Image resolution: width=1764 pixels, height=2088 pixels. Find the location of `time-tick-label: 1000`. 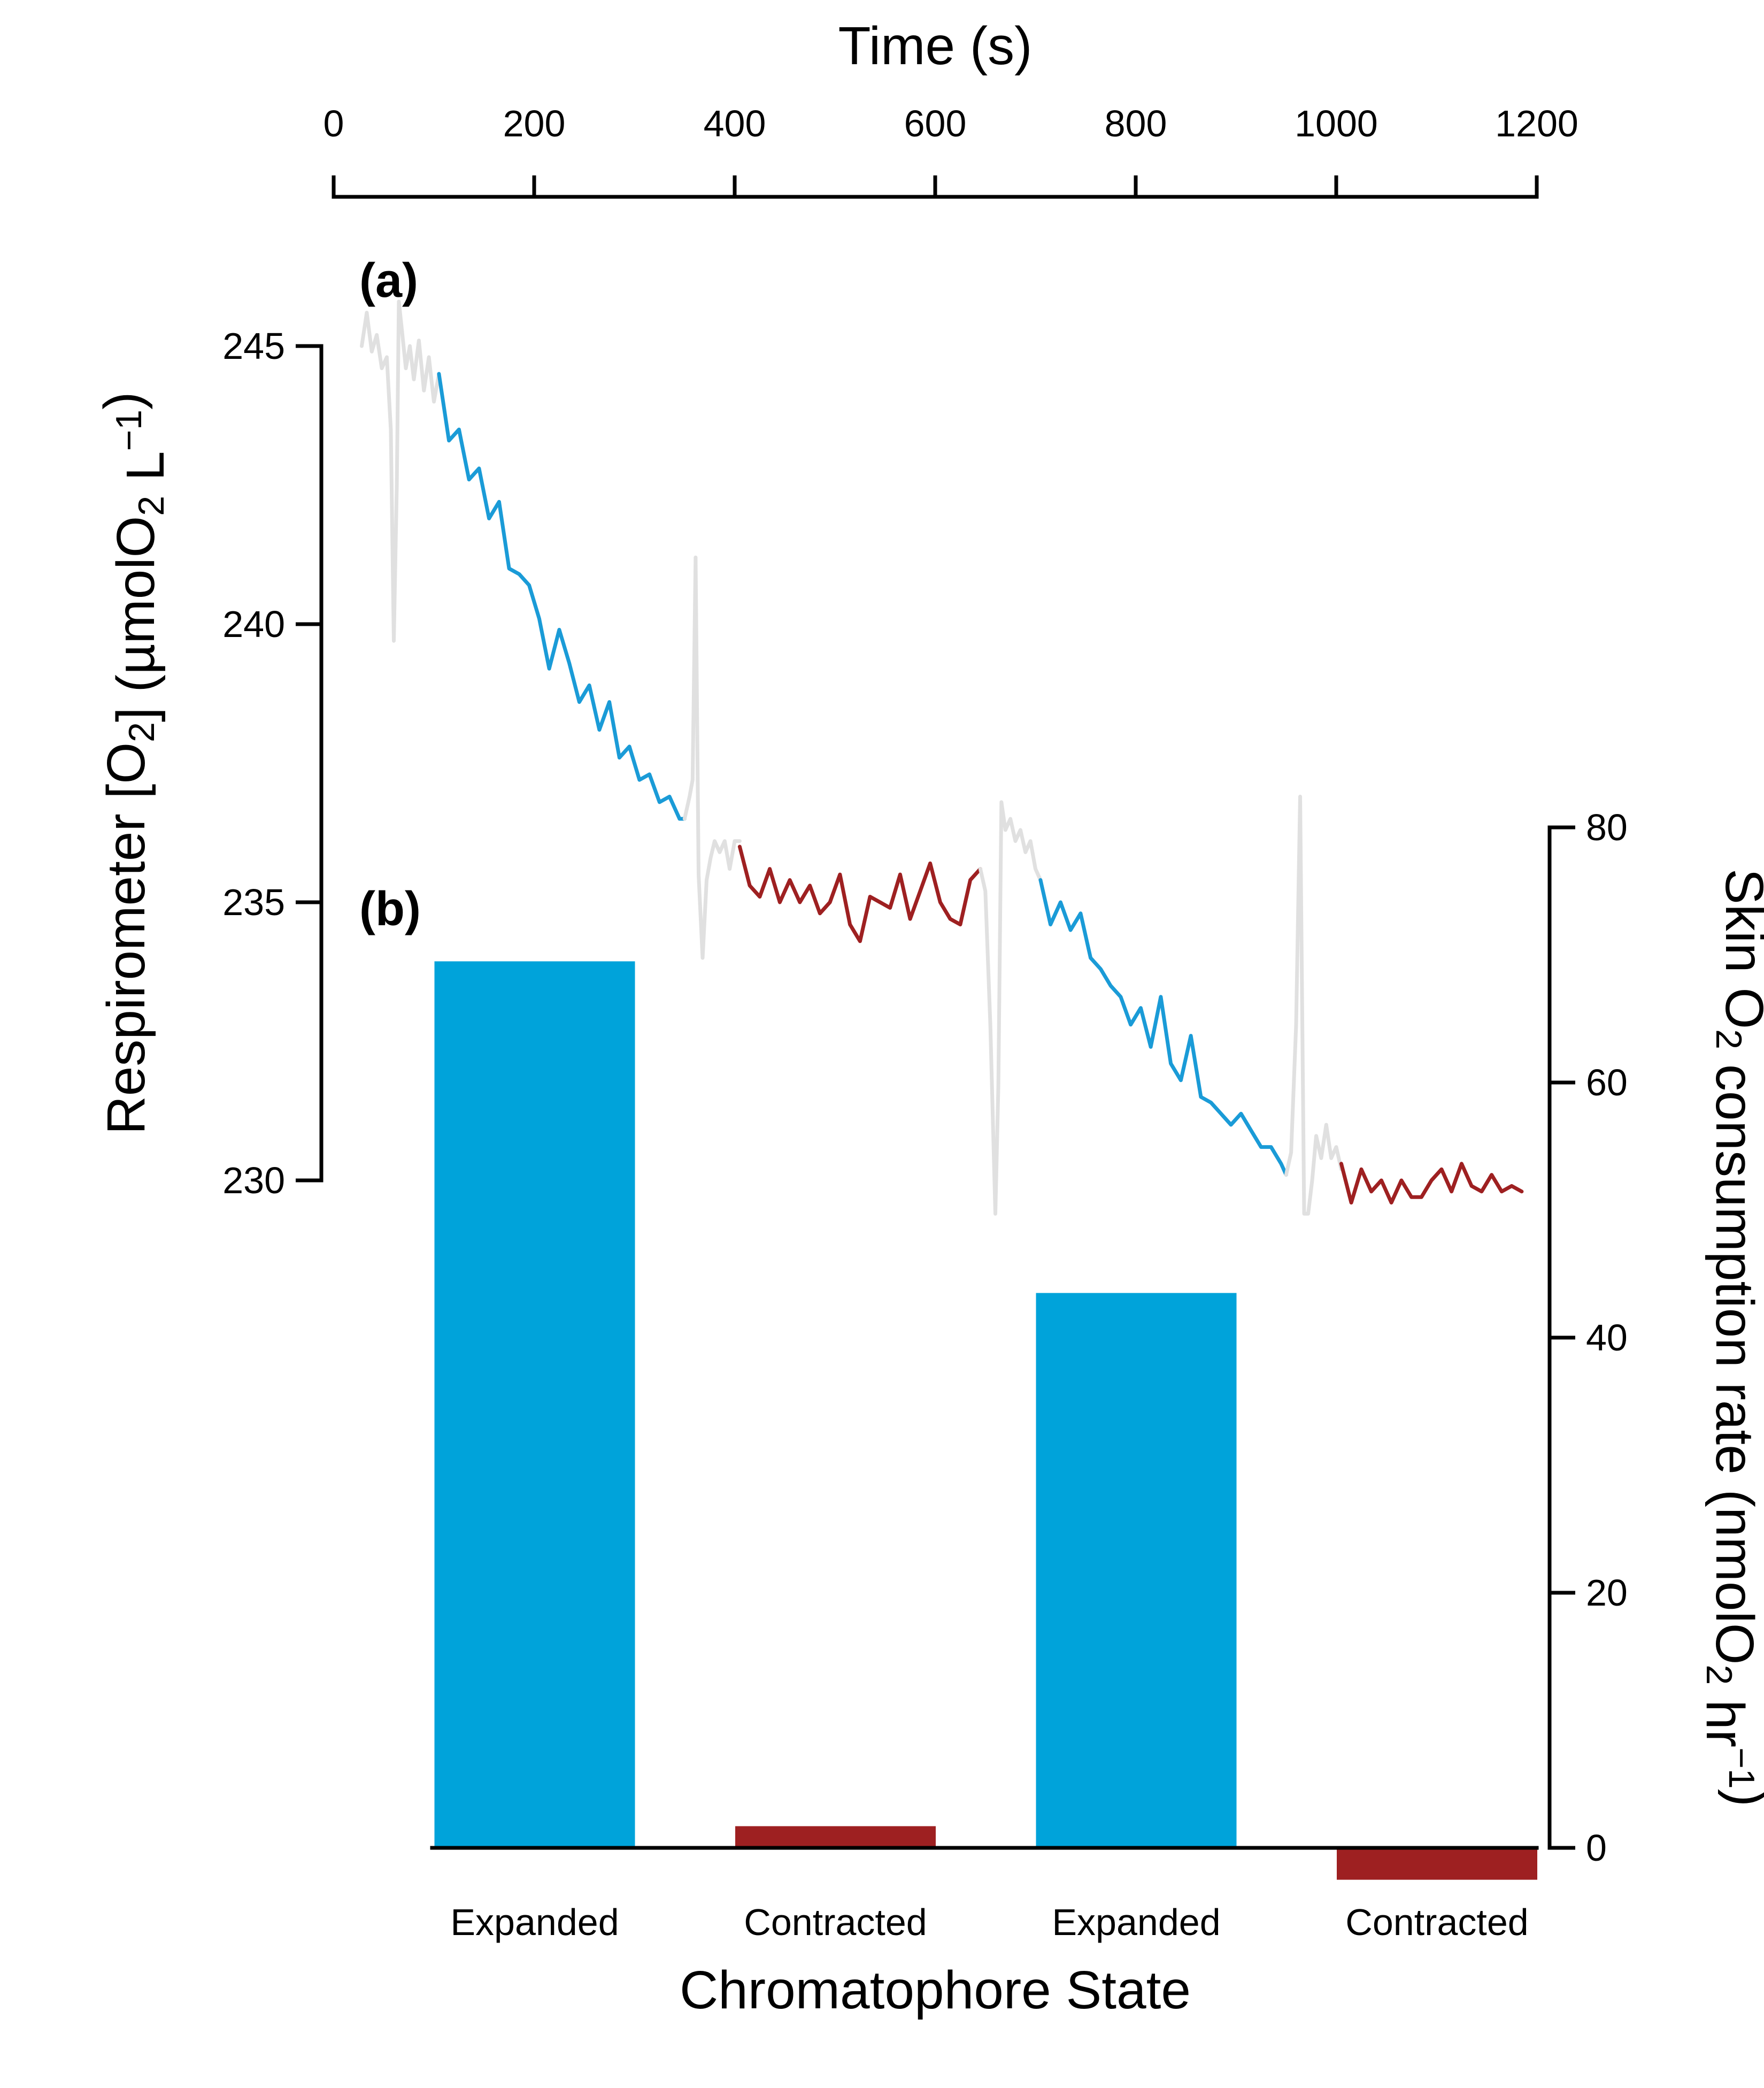

time-tick-label: 1000 is located at coordinates (1336, 123).